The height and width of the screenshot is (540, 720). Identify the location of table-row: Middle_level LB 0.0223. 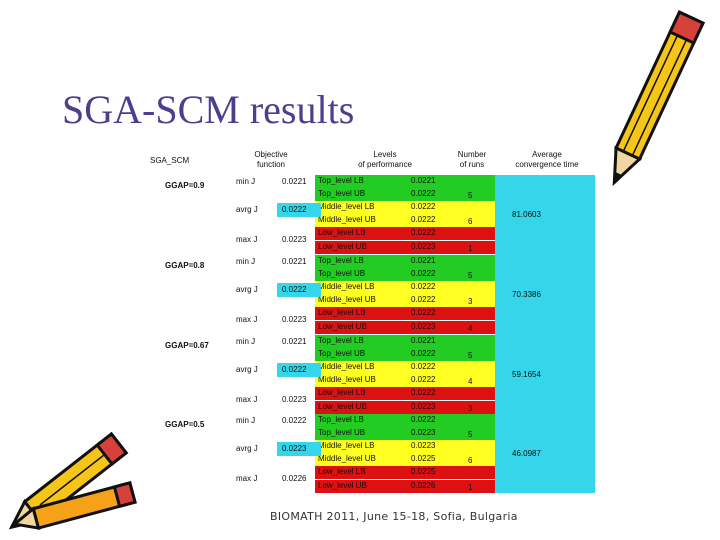
(405, 447).